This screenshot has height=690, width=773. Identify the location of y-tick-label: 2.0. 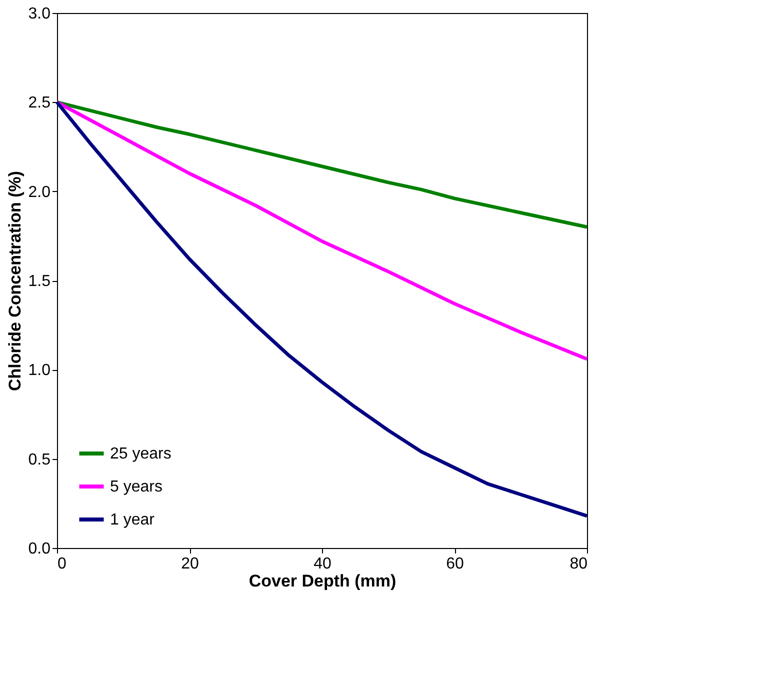
(39, 192).